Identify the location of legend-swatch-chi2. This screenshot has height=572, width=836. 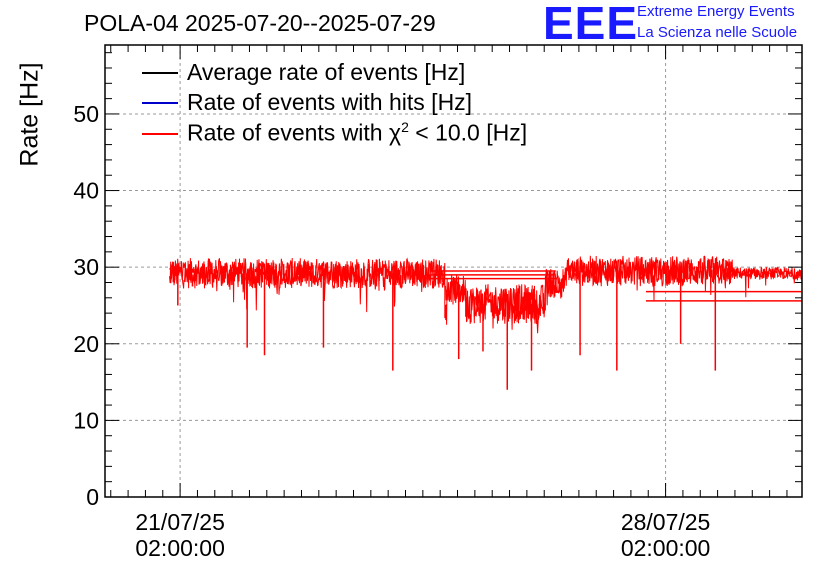
(160, 134).